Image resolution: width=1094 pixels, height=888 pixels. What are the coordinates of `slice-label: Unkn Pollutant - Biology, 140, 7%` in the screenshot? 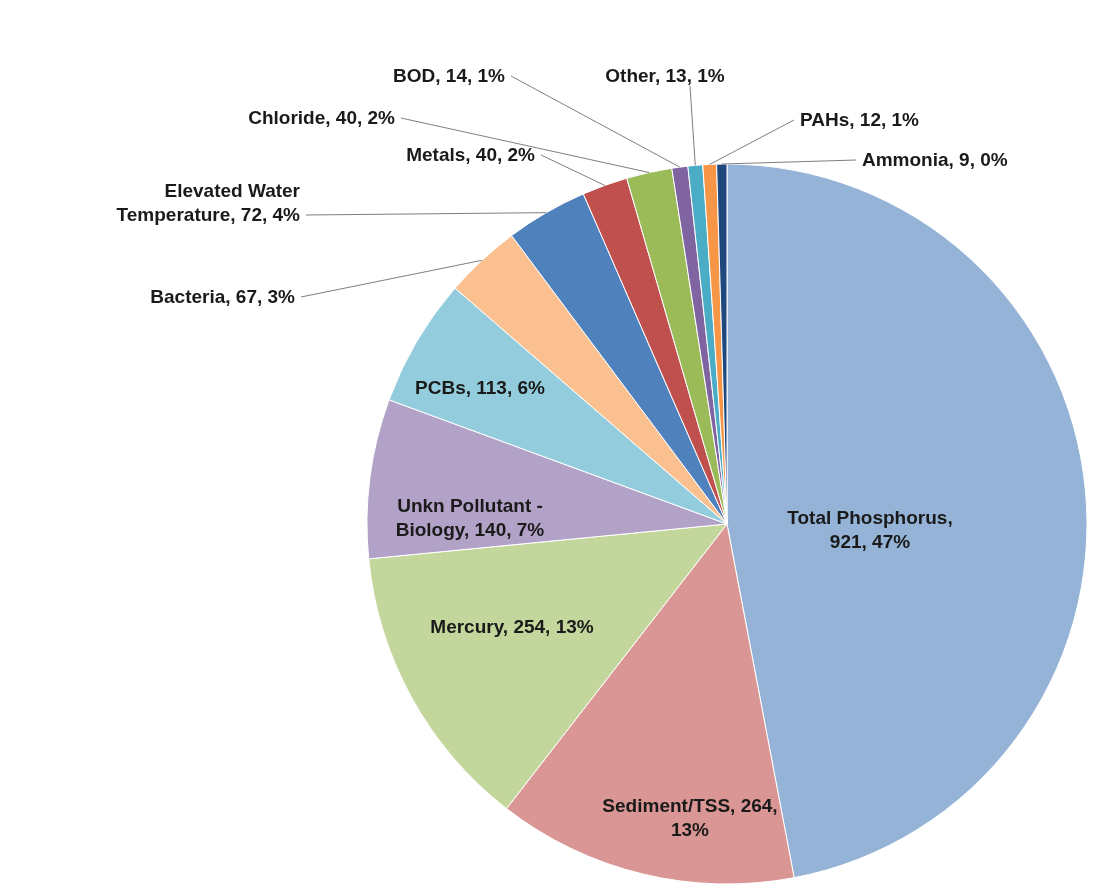 It's located at (470, 517).